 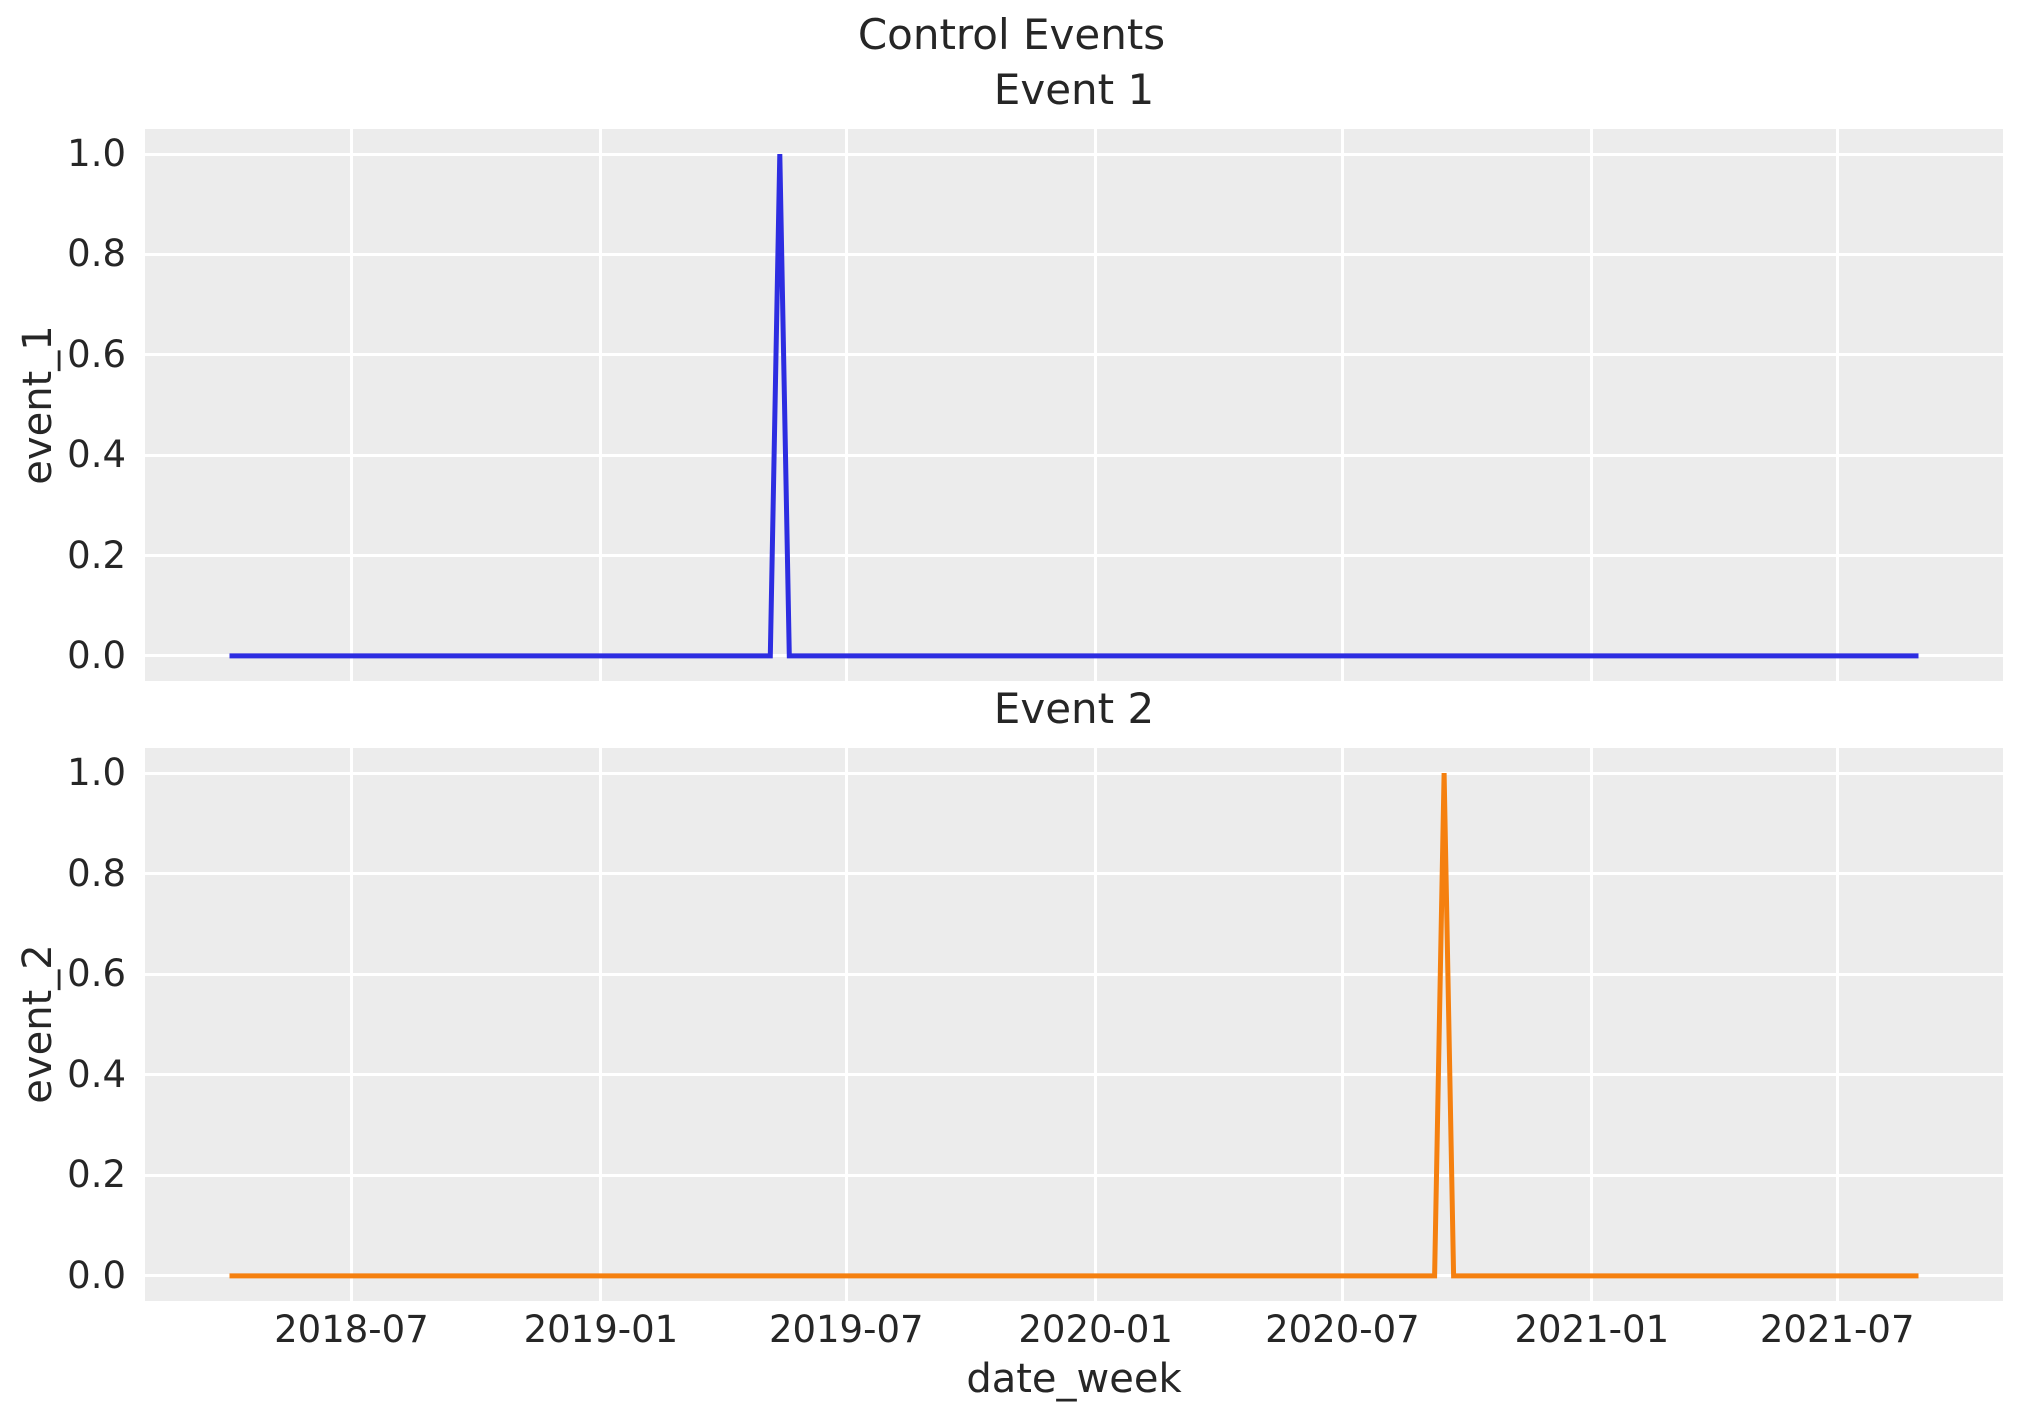 I want to click on subplot-2-title: Event 2, so click(x=1074, y=708).